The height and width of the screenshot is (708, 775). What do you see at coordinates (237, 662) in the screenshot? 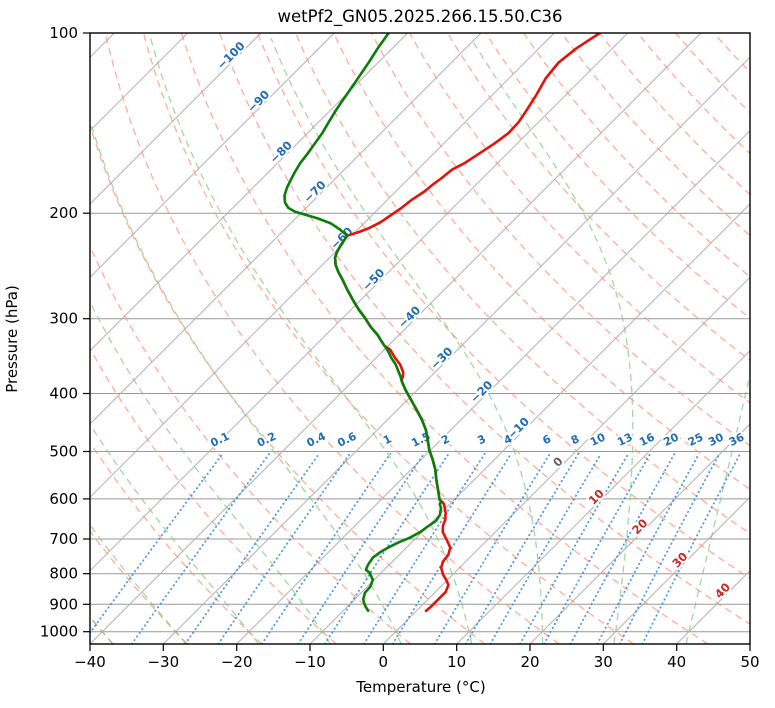
I see `x-tick-label: −20` at bounding box center [237, 662].